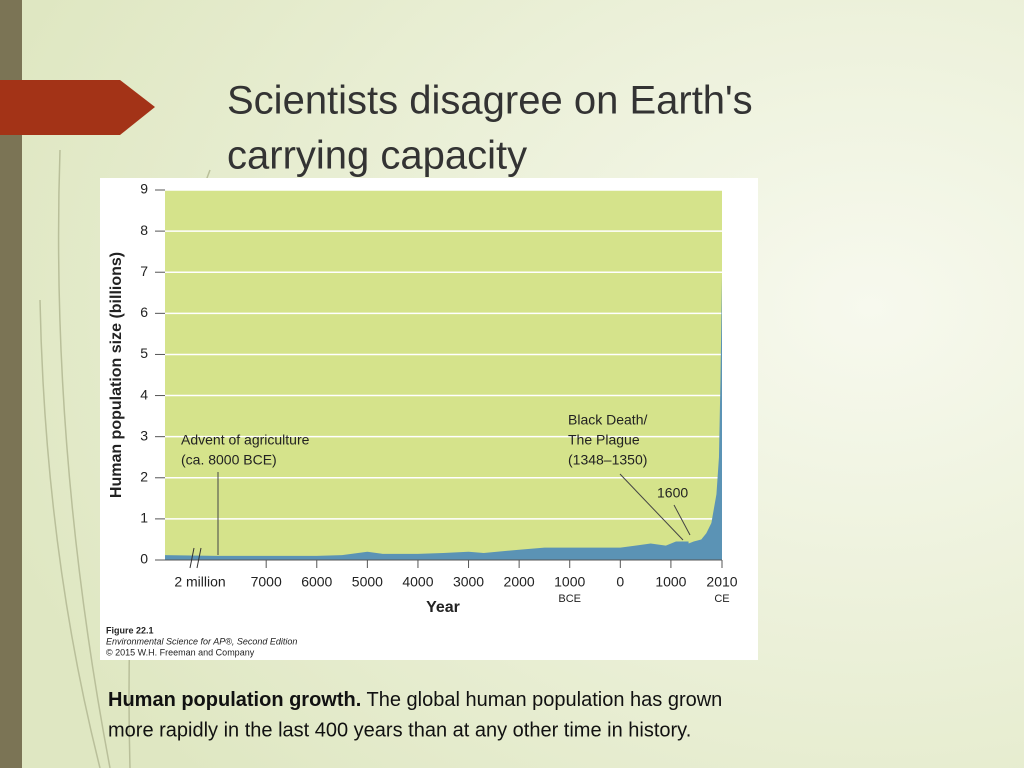 The image size is (1024, 768). Describe the element at coordinates (672, 493) in the screenshot. I see `annotation: 1600` at that location.